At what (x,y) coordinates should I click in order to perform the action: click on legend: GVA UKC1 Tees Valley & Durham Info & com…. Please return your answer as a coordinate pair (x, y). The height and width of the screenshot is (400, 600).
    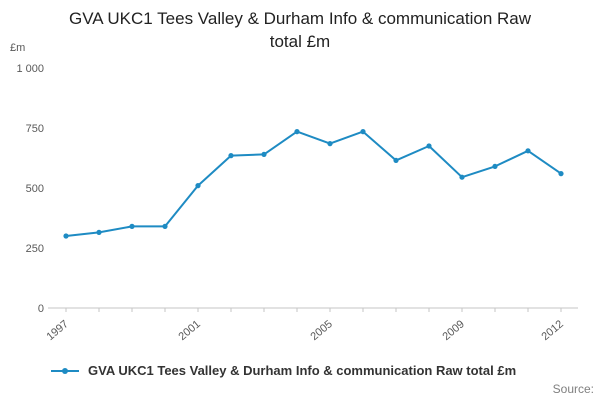
    Looking at the image, I should click on (283, 370).